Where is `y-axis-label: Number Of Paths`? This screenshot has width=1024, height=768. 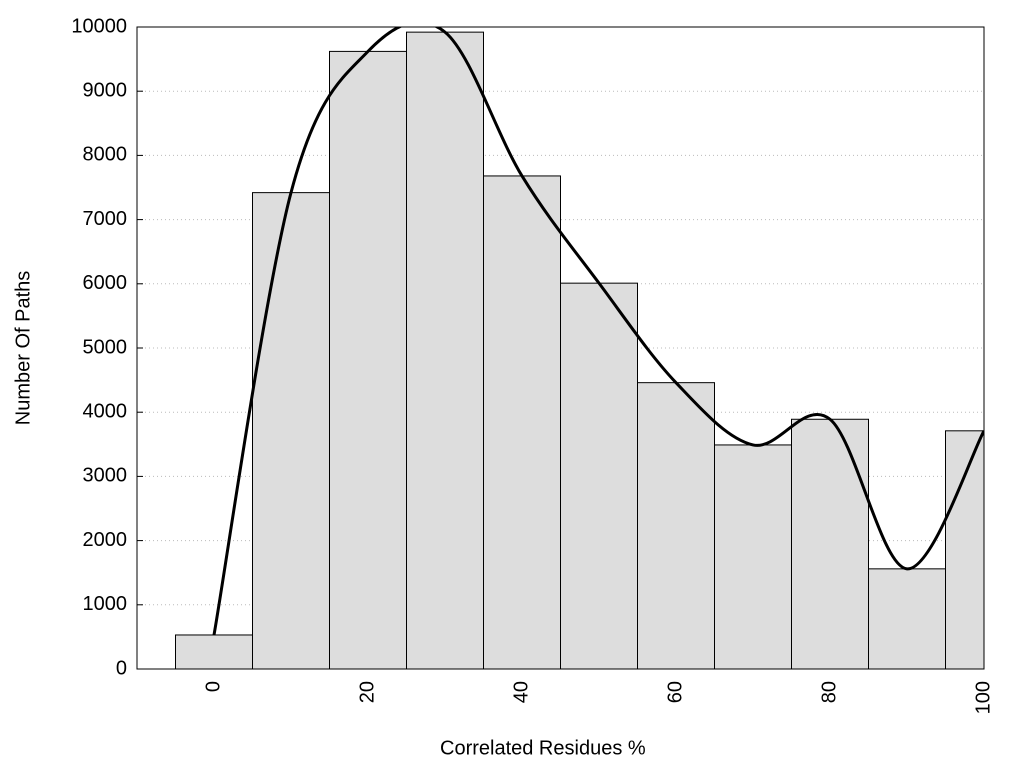 y-axis-label: Number Of Paths is located at coordinates (23, 348).